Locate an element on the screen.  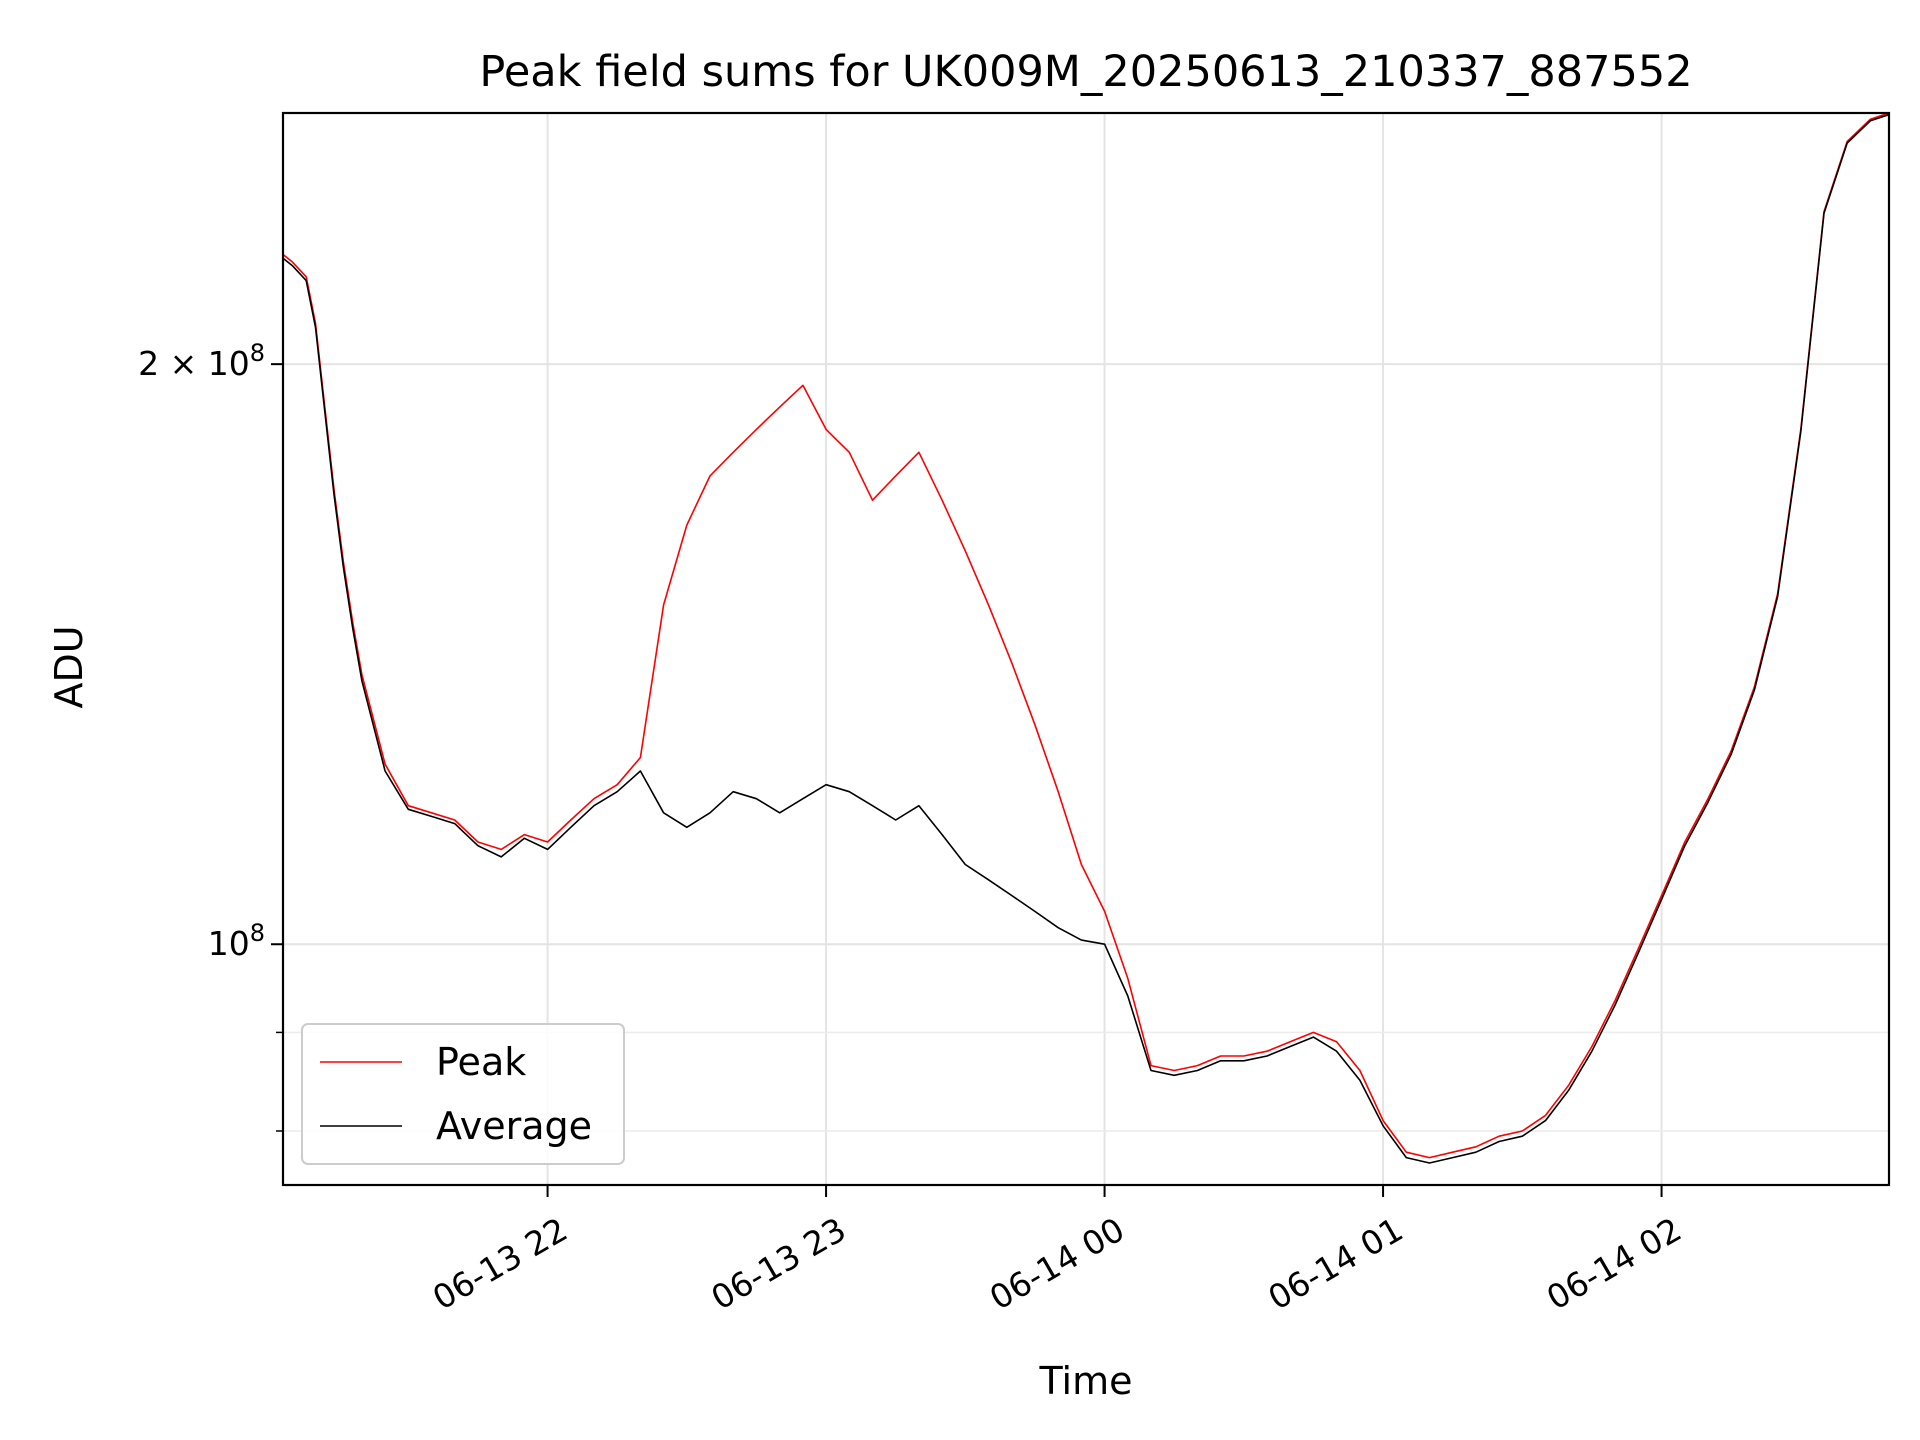
legend-label-average: Average is located at coordinates (514, 1126).